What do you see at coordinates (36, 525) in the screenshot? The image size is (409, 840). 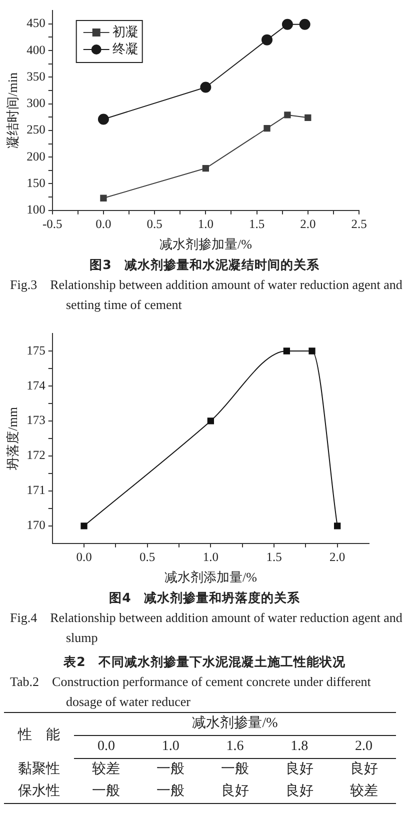 I see `y-tick-label: 170` at bounding box center [36, 525].